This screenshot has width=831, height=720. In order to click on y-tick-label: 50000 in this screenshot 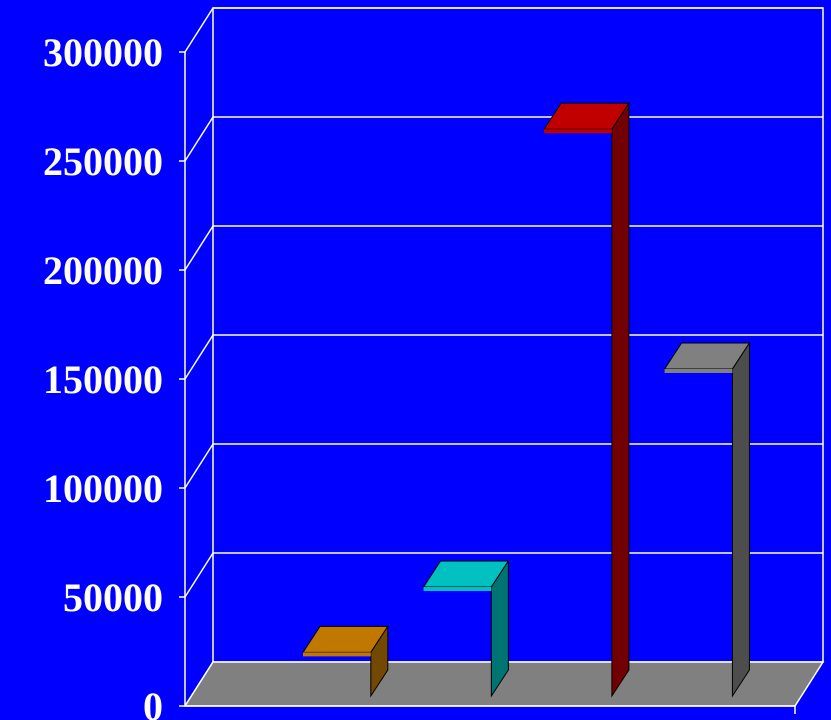, I will do `click(113, 597)`.